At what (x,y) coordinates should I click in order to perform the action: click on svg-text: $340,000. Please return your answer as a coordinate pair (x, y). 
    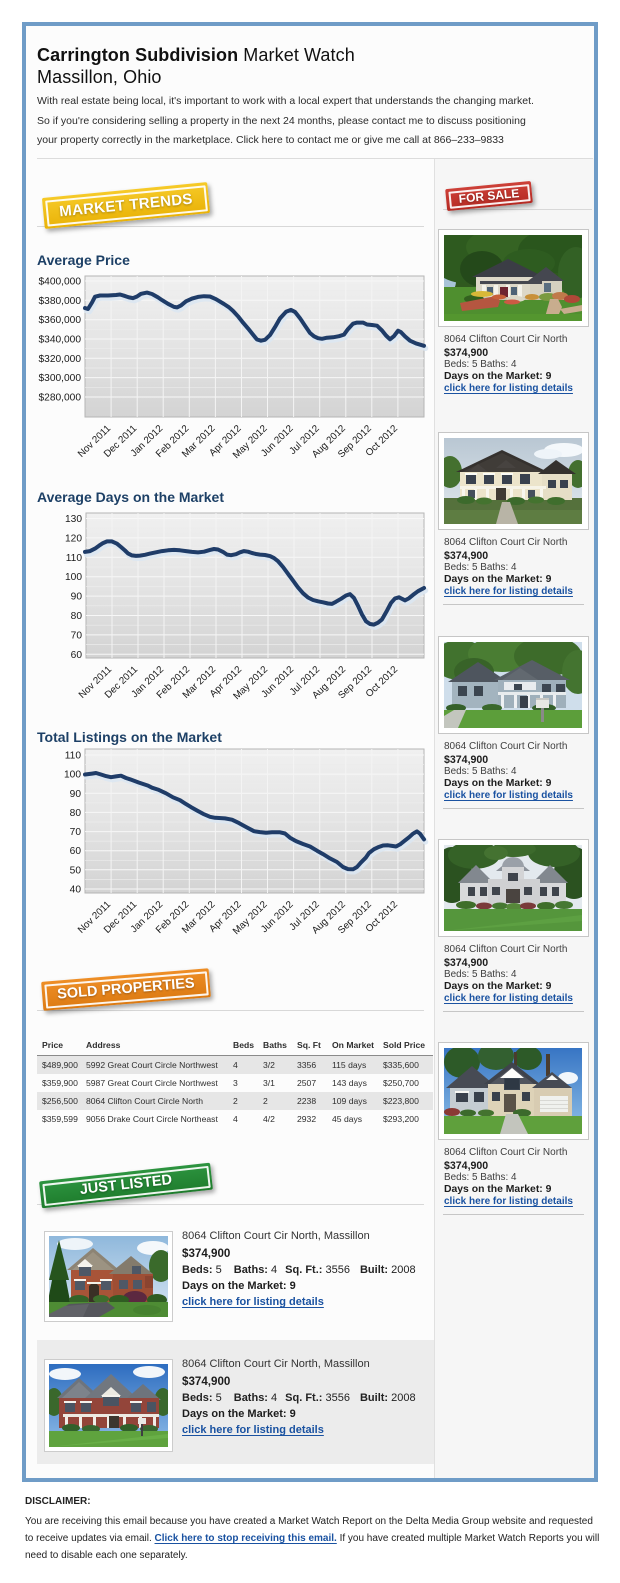
    Looking at the image, I should click on (60, 340).